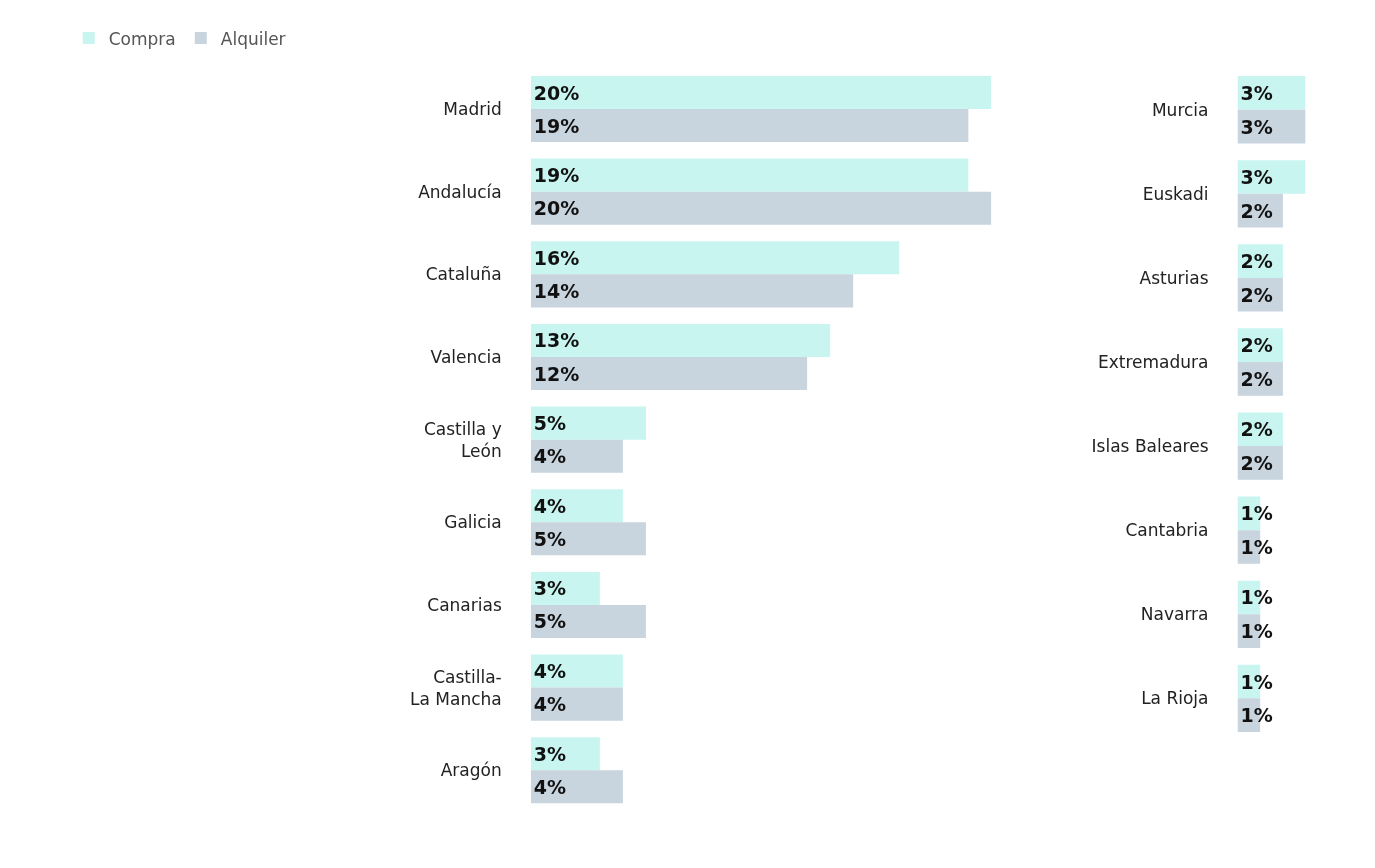 This screenshot has width=1375, height=868. Describe the element at coordinates (472, 108) in the screenshot. I see `y-tick-label: Madrid` at that location.